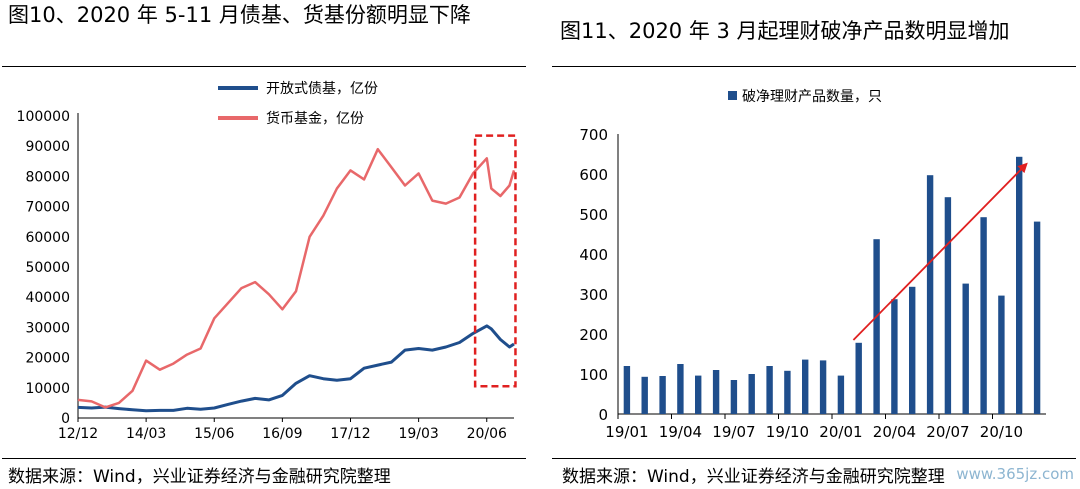 The image size is (1080, 489). What do you see at coordinates (47, 359) in the screenshot?
I see `y-tick-label: 20000` at bounding box center [47, 359].